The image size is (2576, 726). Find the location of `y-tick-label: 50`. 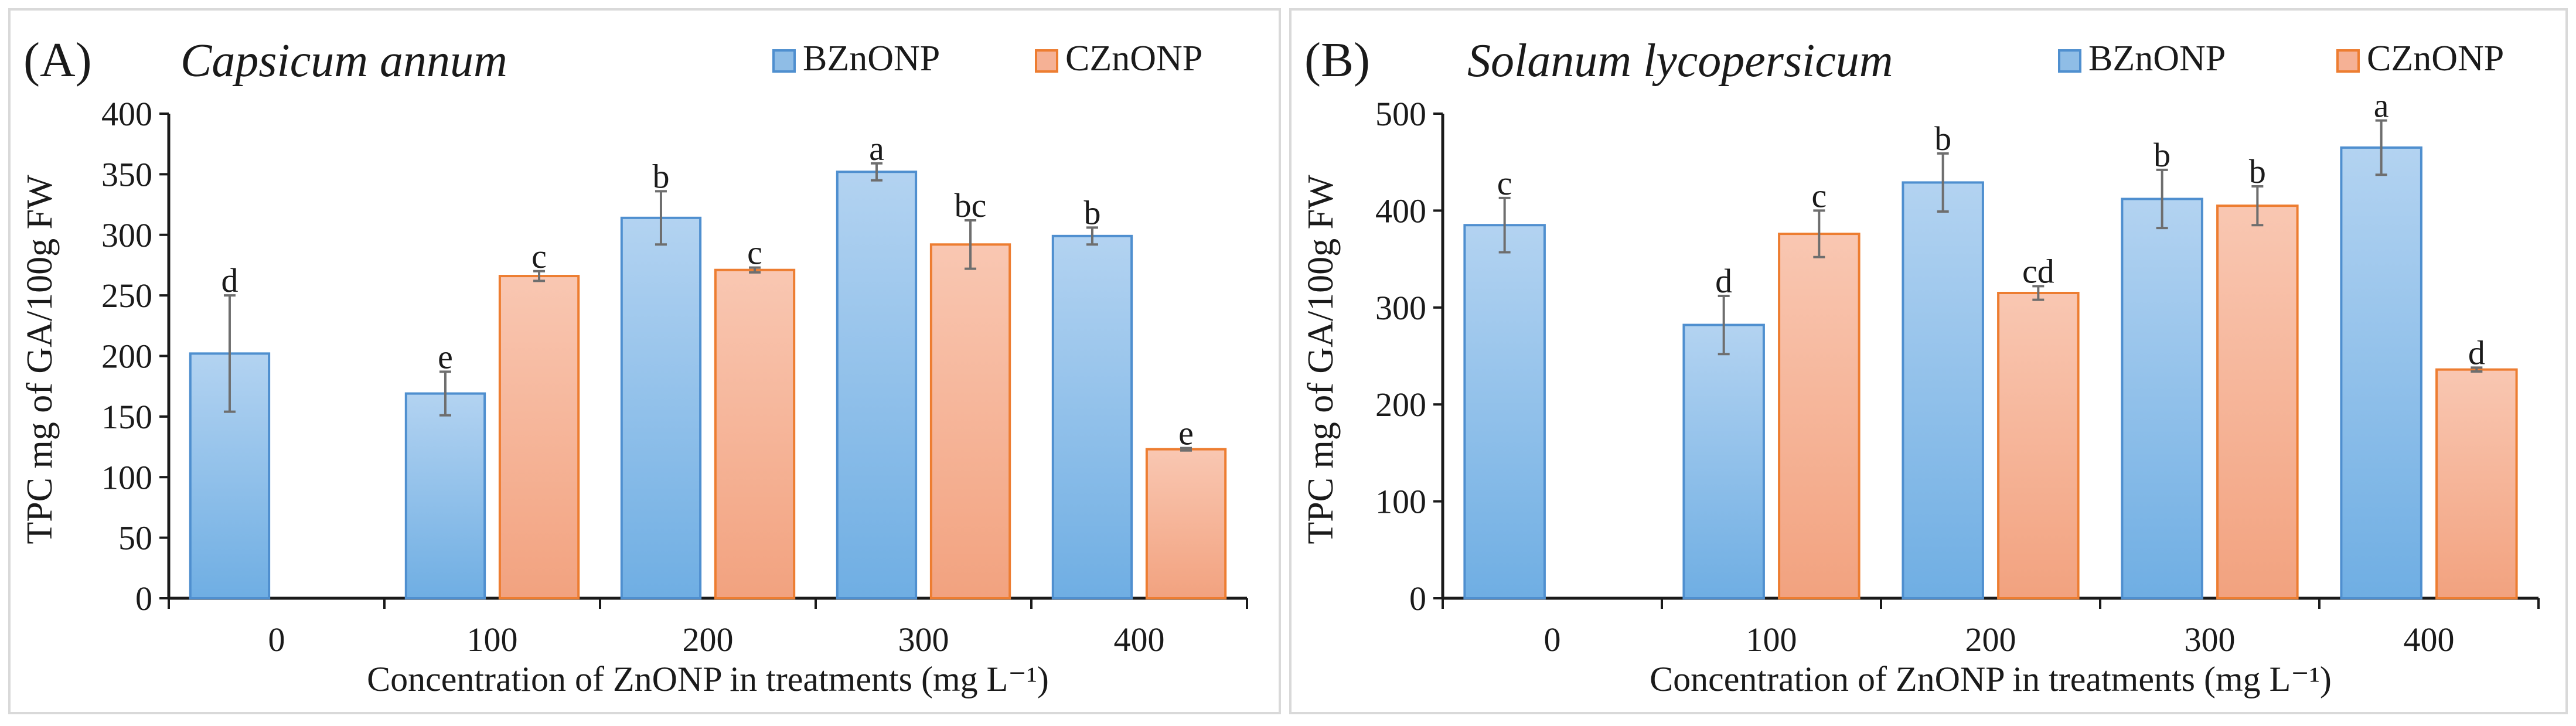

y-tick-label: 50 is located at coordinates (135, 538).